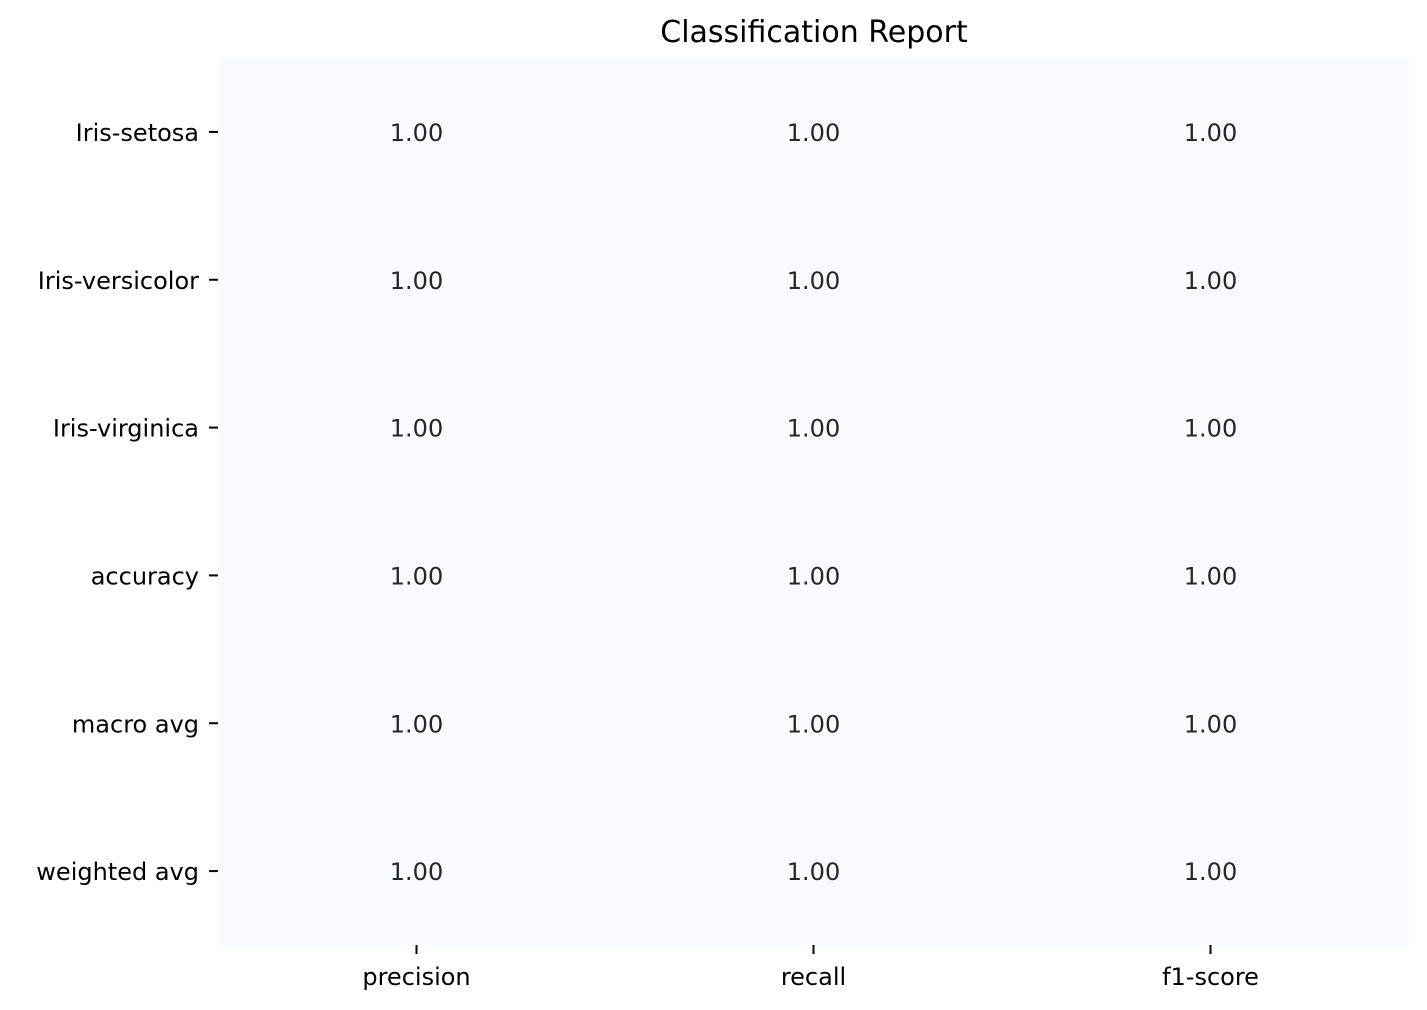  I want to click on y-tick-label: Iris-setosa, so click(137, 133).